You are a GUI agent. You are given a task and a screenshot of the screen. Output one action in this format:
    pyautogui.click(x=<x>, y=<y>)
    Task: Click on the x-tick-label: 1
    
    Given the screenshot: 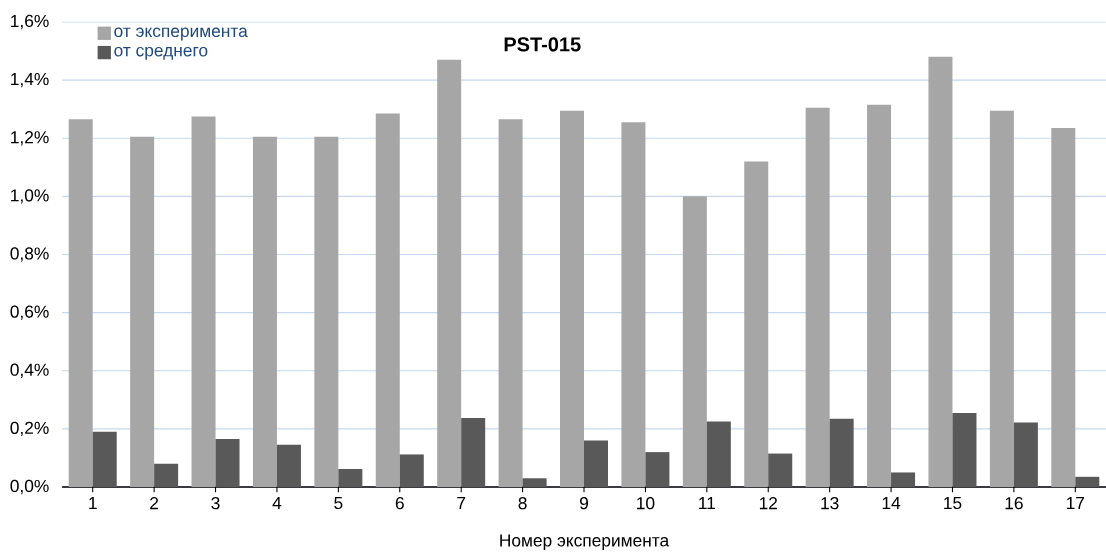 What is the action you would take?
    pyautogui.click(x=93, y=503)
    